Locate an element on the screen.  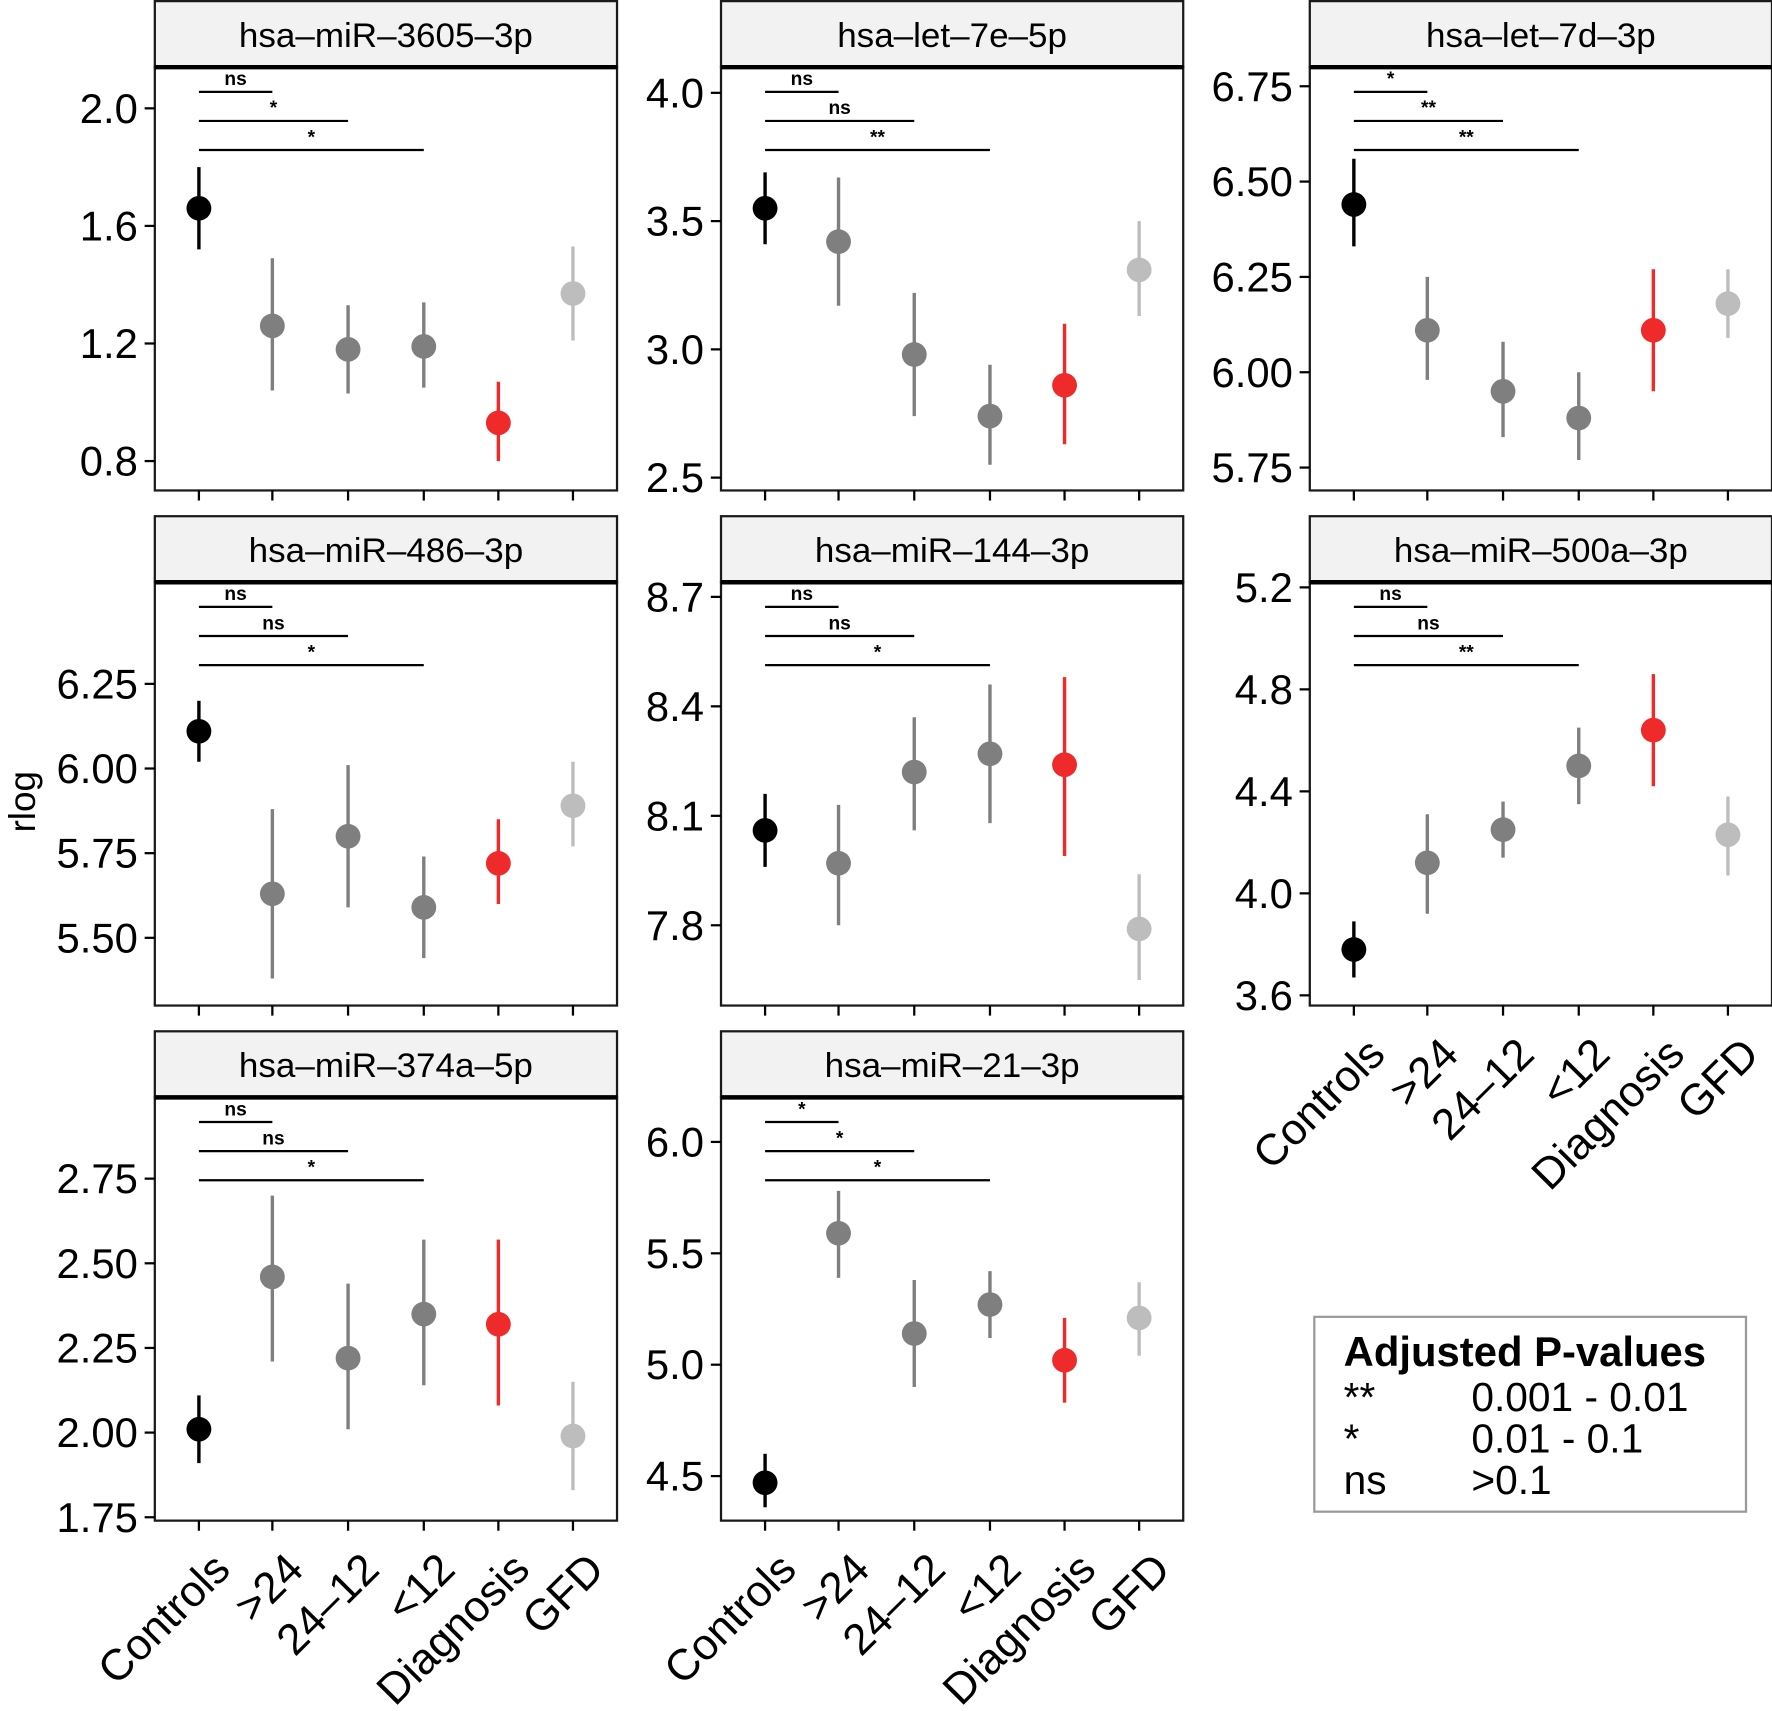
legend-box is located at coordinates (1530, 1414).